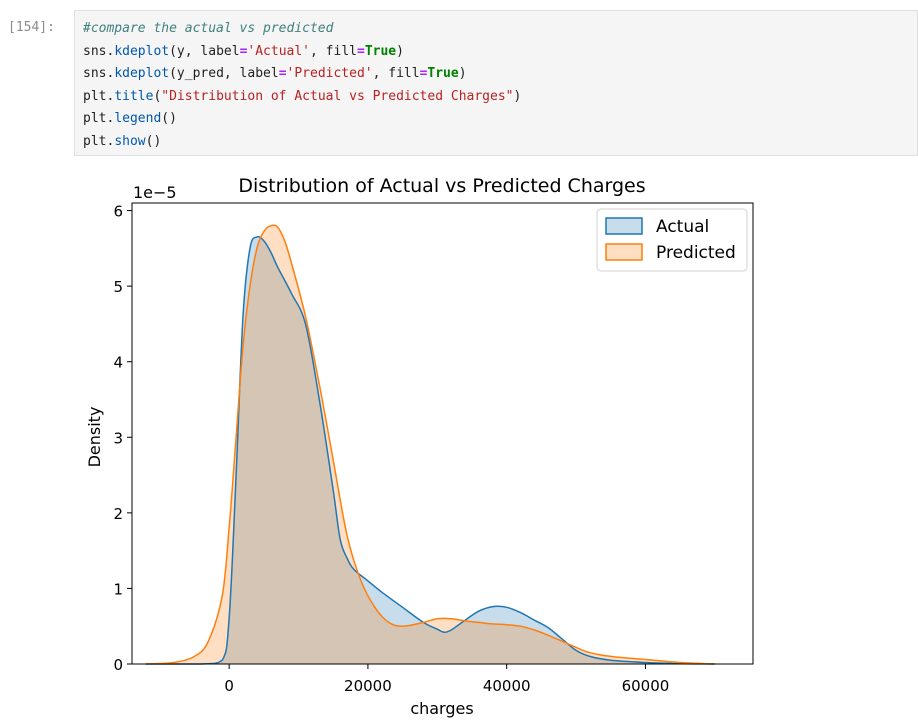  I want to click on code-token: (, so click(157, 96).